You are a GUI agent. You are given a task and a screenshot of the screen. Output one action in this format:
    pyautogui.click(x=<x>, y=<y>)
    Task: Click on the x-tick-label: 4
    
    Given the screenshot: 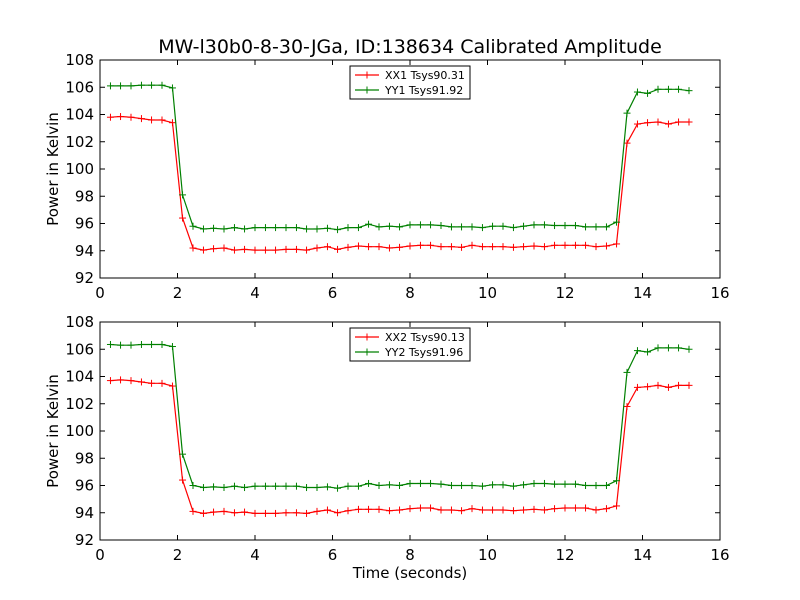 What is the action you would take?
    pyautogui.click(x=255, y=293)
    